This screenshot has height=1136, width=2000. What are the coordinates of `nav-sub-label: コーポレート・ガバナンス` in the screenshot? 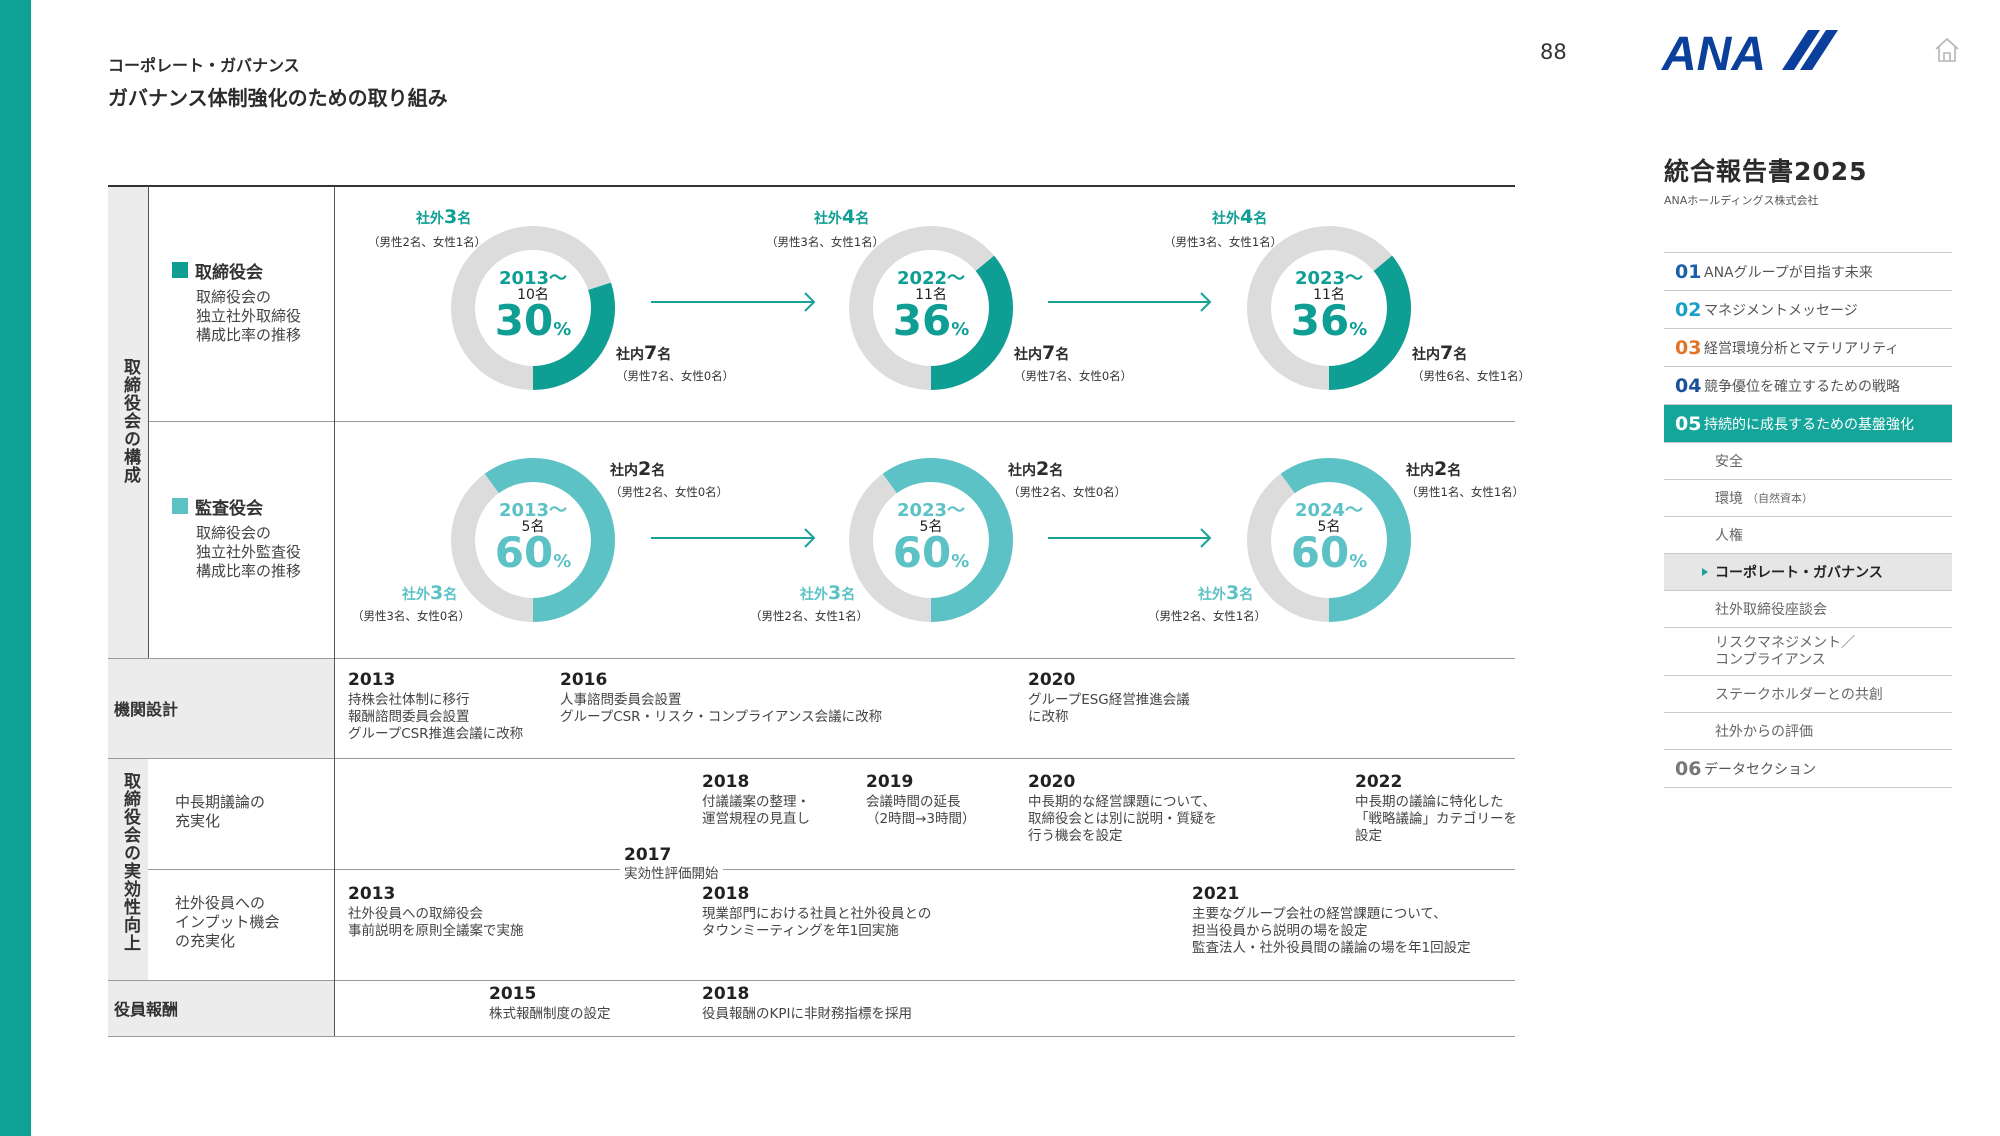 It's located at (1799, 573).